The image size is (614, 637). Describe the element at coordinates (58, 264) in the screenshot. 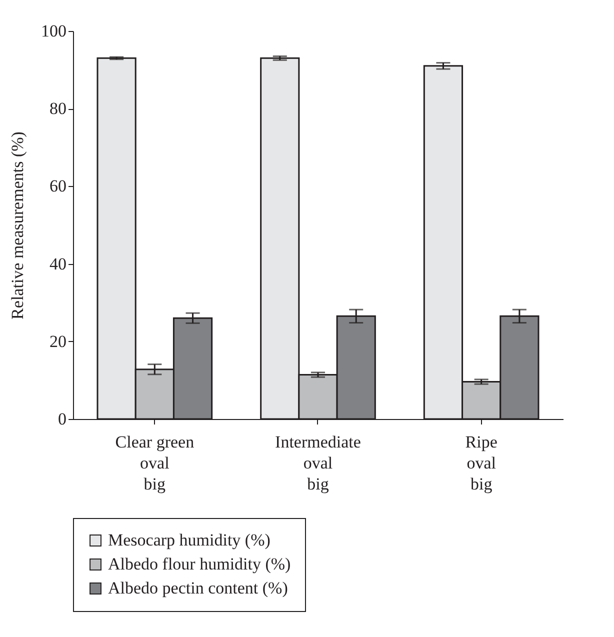

I see `y-tick-label: 40` at that location.